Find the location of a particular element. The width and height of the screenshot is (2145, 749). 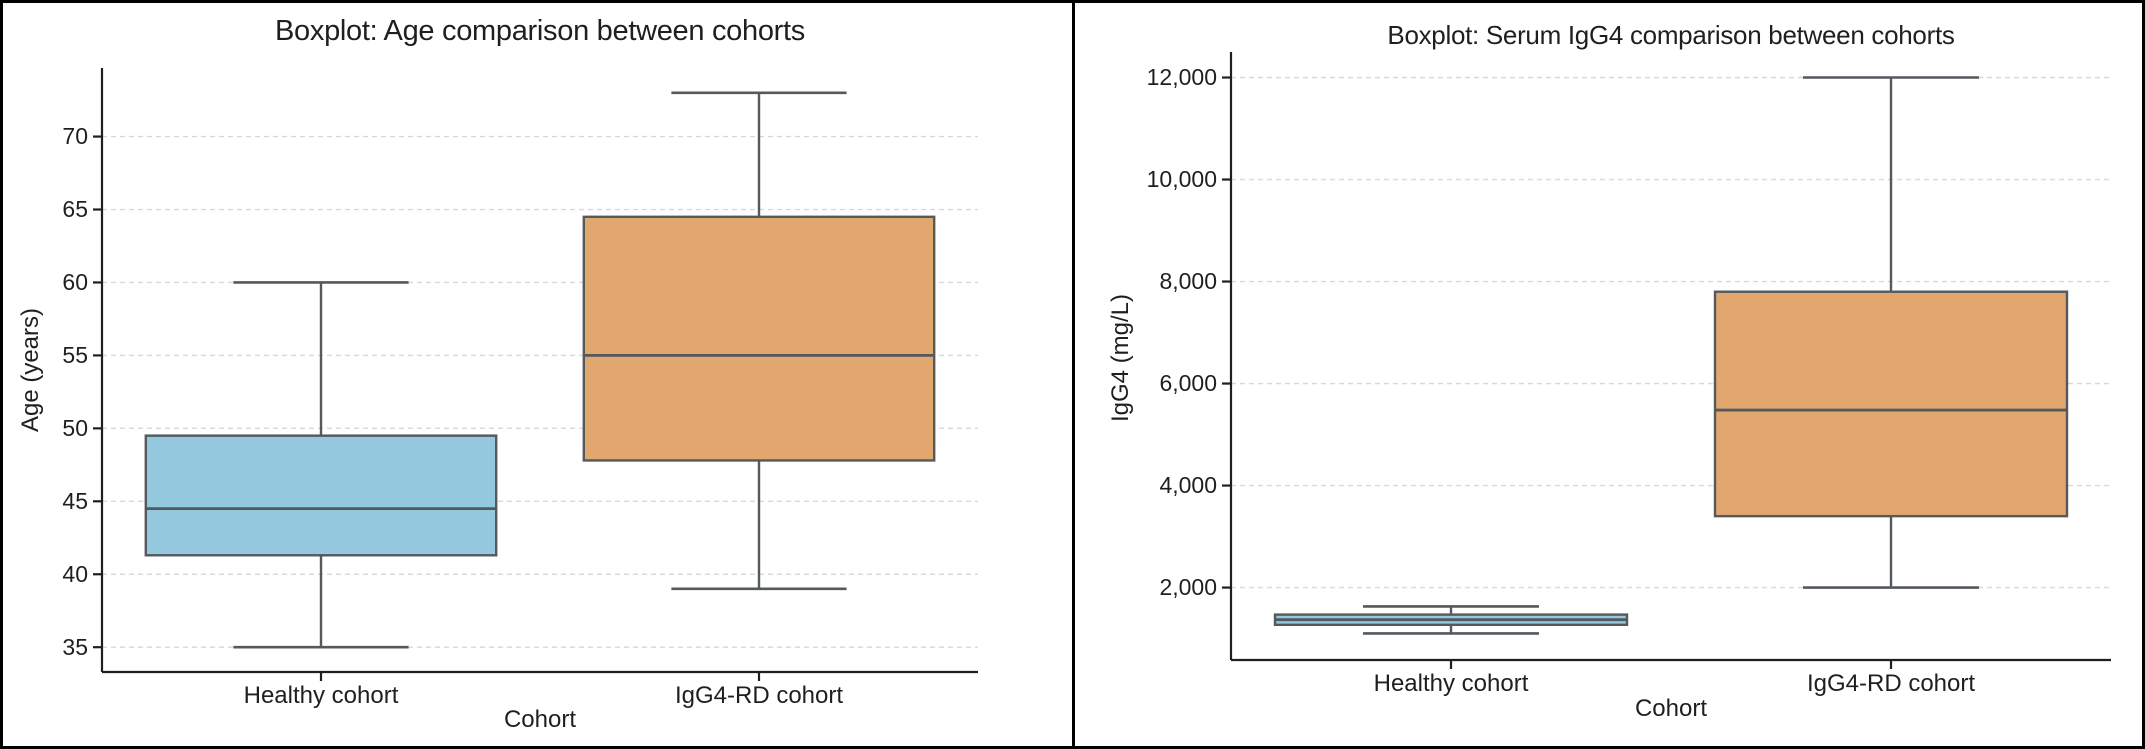

y-tick-label: 40 is located at coordinates (75, 574).